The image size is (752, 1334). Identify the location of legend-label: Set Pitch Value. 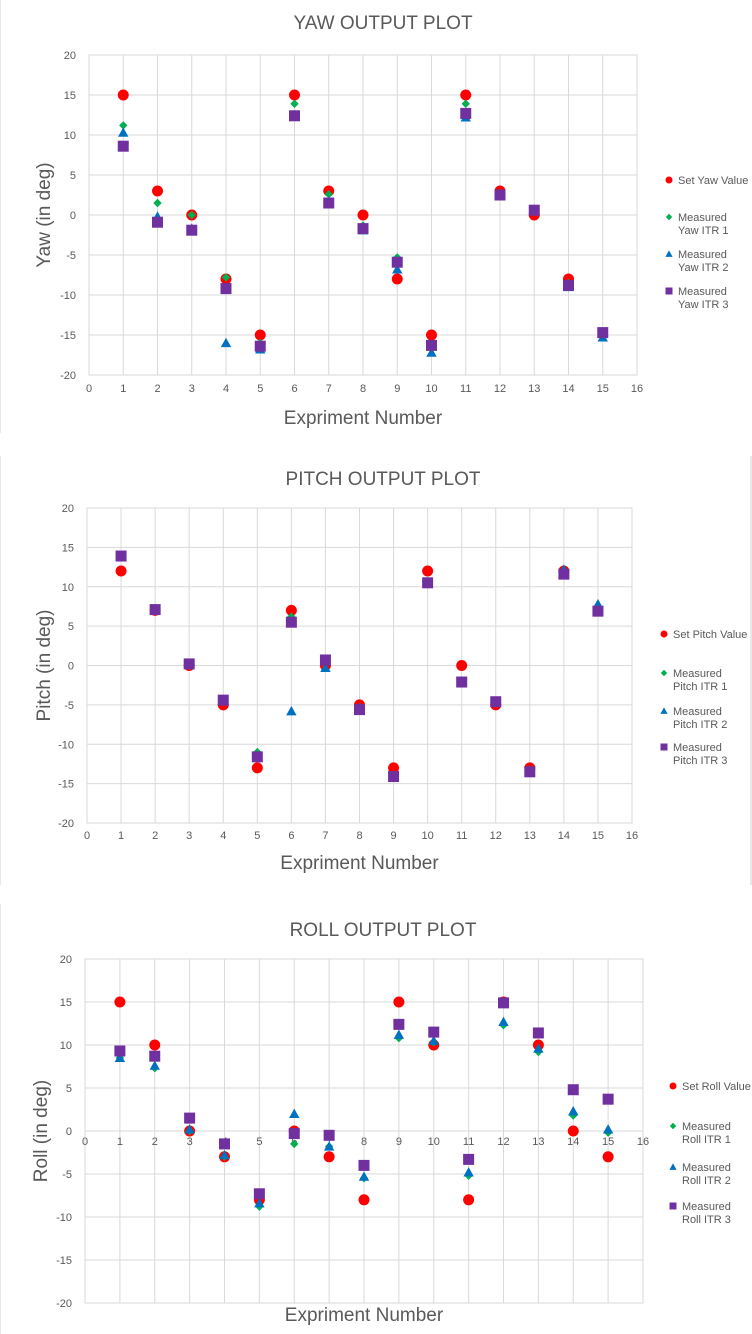
(710, 635).